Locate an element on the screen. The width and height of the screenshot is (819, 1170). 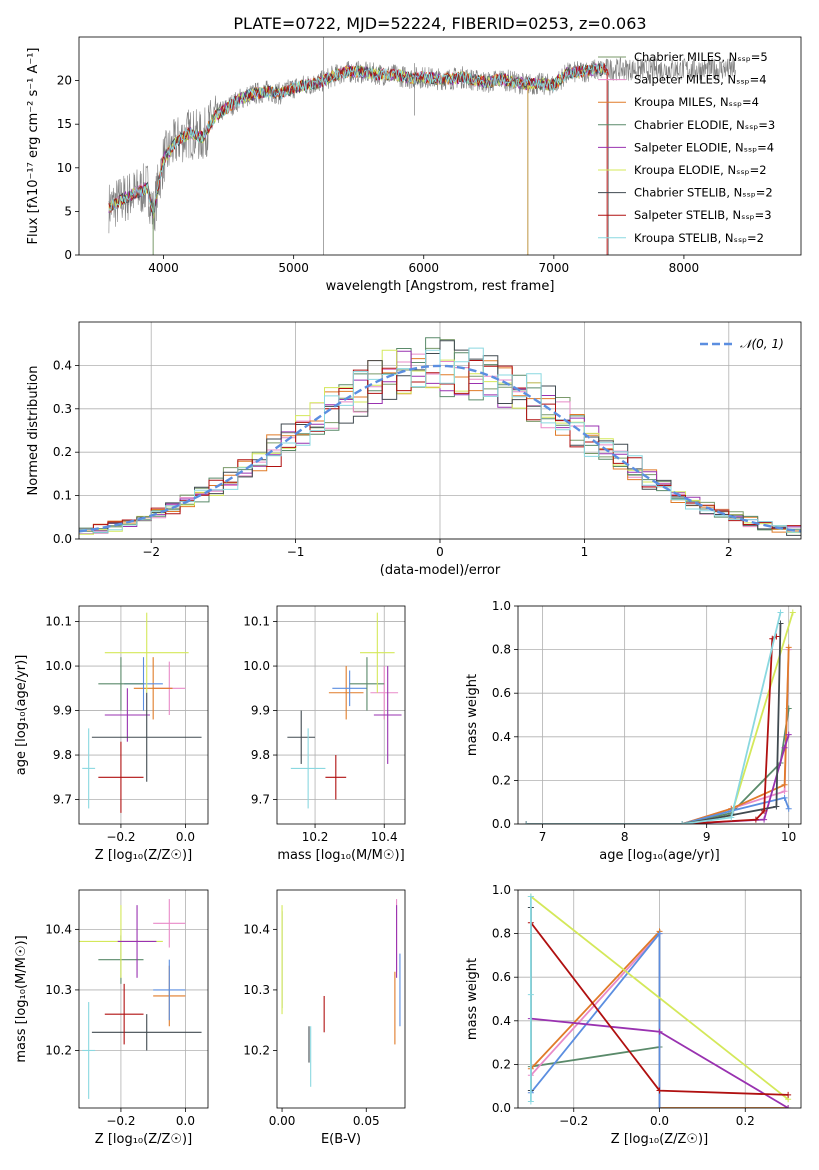
x-tick-label: 8 is located at coordinates (625, 837).